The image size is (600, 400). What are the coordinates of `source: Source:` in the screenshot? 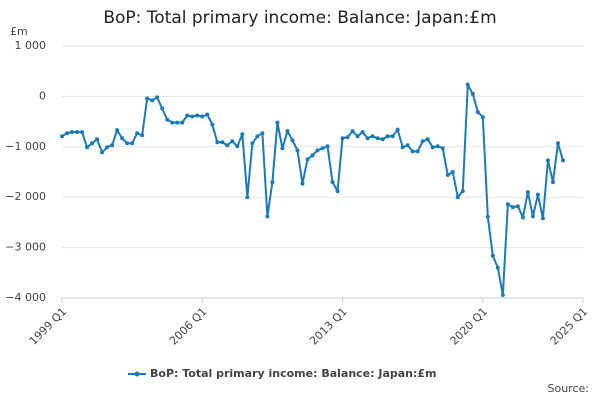 It's located at (569, 388).